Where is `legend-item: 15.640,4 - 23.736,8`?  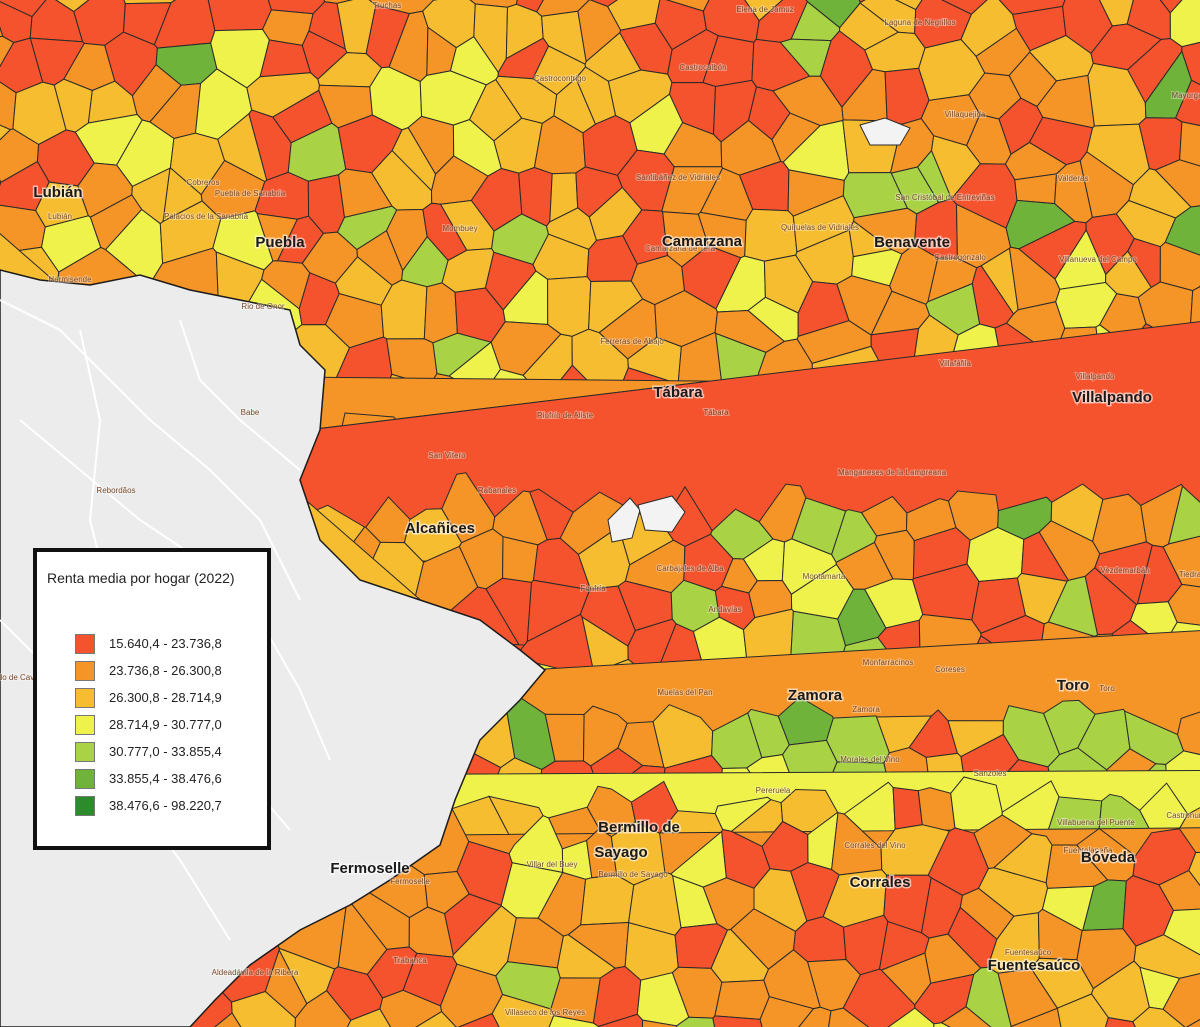
legend-item: 15.640,4 - 23.736,8 is located at coordinates (148, 643).